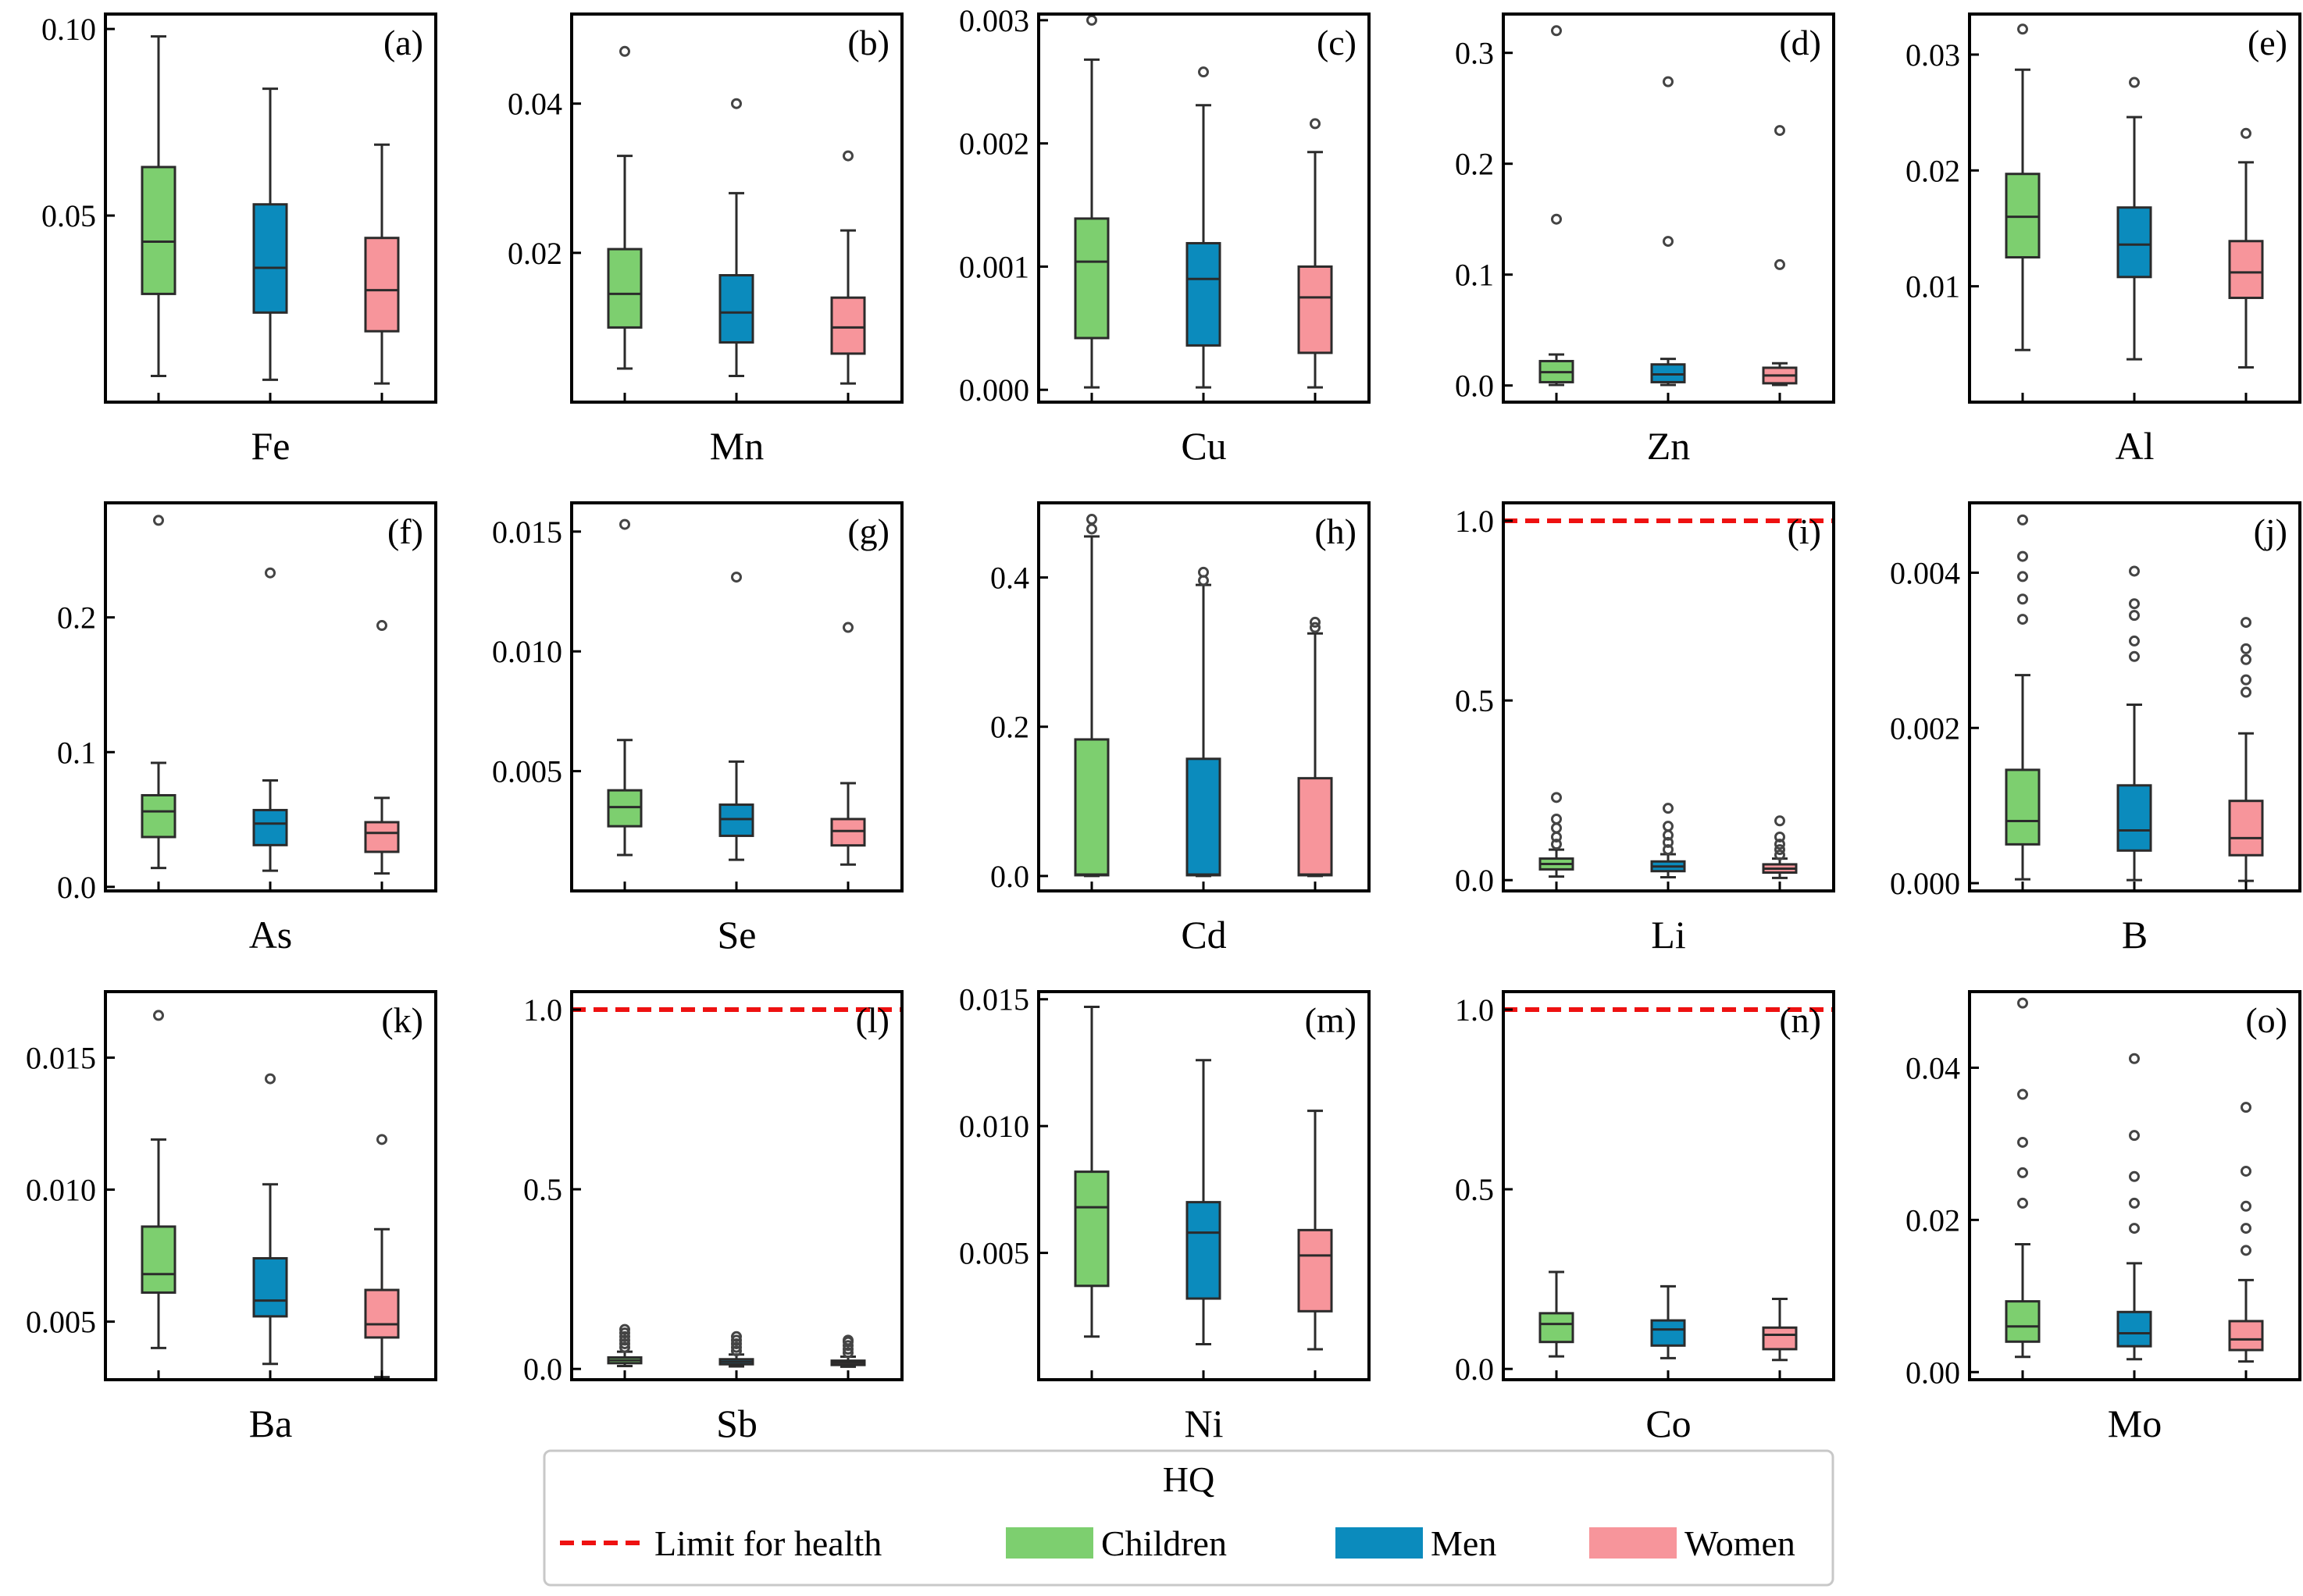 The height and width of the screenshot is (1596, 2303). What do you see at coordinates (1474, 164) in the screenshot?
I see `y-tick-label: 0.2` at bounding box center [1474, 164].